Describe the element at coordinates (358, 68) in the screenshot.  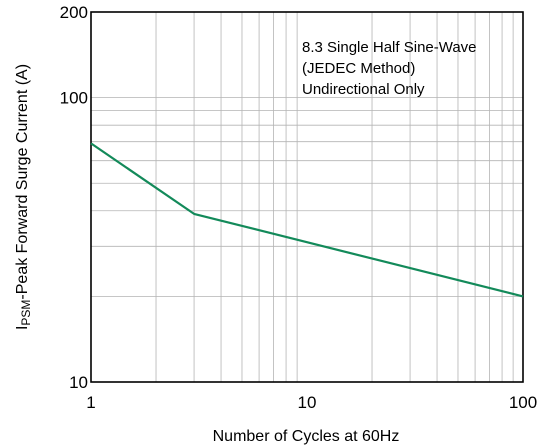
I see `annotation-line-2: (JEDEC Method)` at that location.